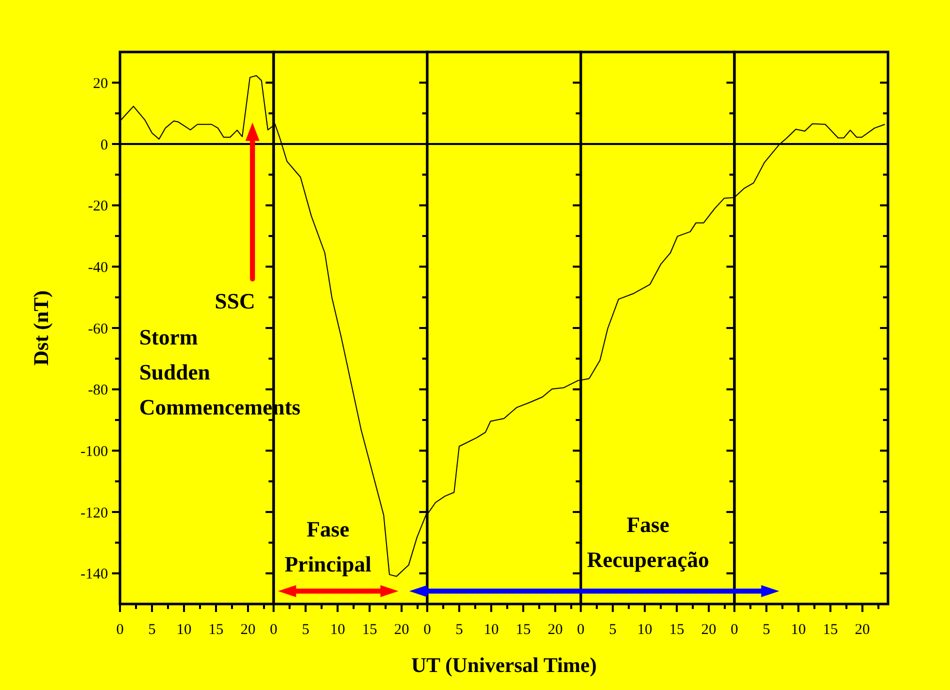  Describe the element at coordinates (94, 452) in the screenshot. I see `y-tick-label: -100` at that location.